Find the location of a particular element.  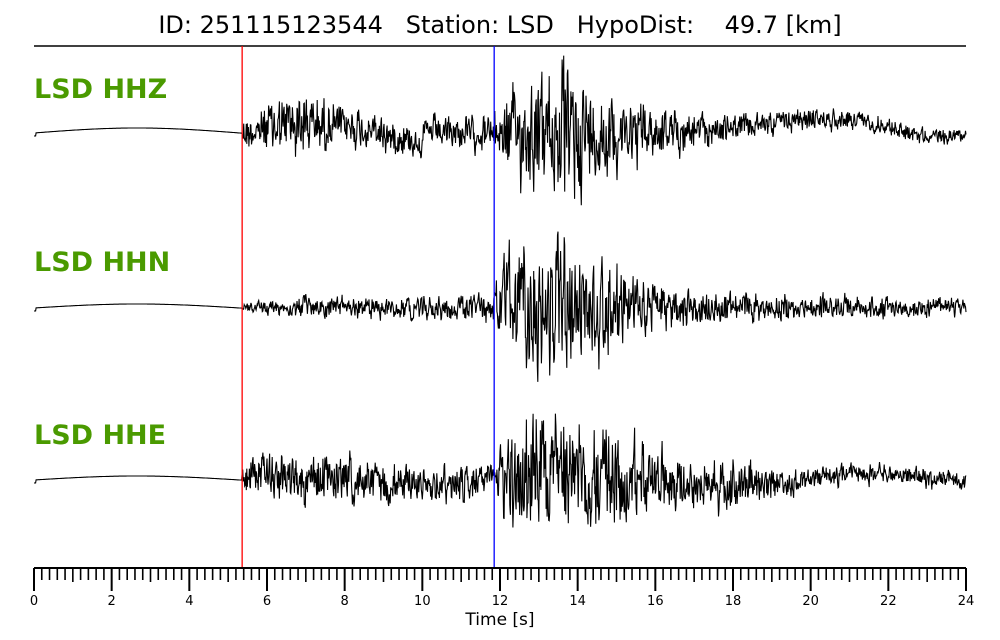

x-tick-label: 24 is located at coordinates (966, 601).